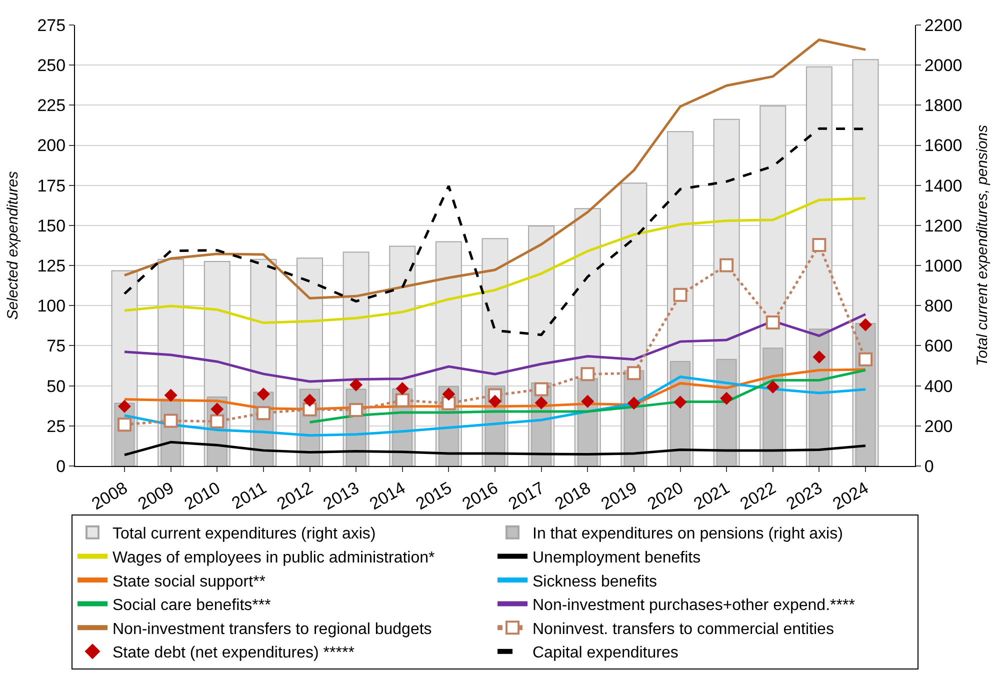  Describe the element at coordinates (929, 466) in the screenshot. I see `y2-tick-label: 0` at that location.